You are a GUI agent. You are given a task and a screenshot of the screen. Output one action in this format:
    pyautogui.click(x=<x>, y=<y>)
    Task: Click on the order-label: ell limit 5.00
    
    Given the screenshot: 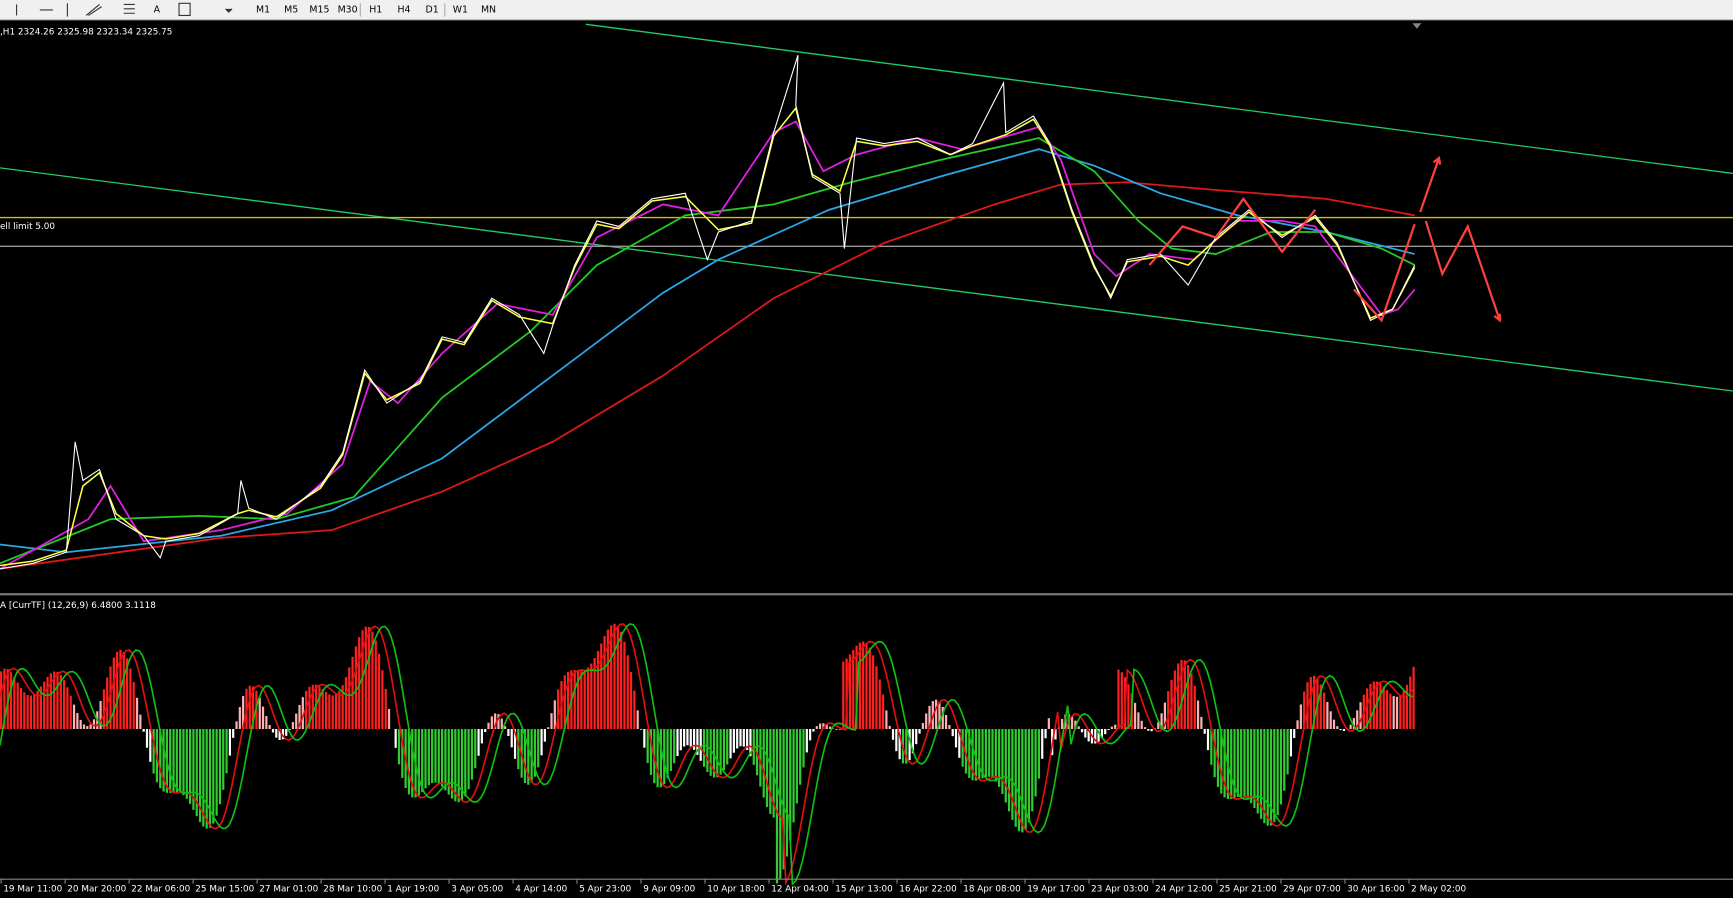 What is the action you would take?
    pyautogui.click(x=27, y=227)
    